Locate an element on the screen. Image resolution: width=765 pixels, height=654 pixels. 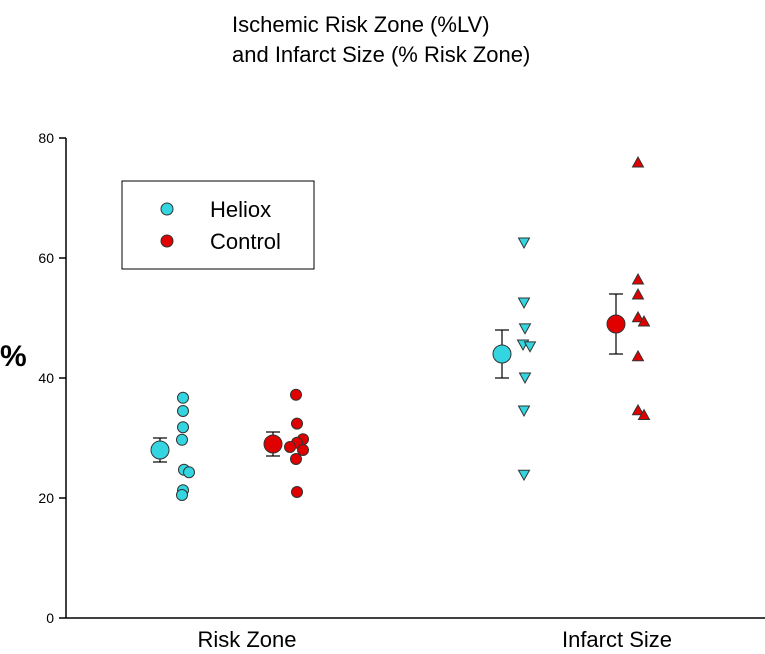
y-tick-label: 0 is located at coordinates (50, 618).